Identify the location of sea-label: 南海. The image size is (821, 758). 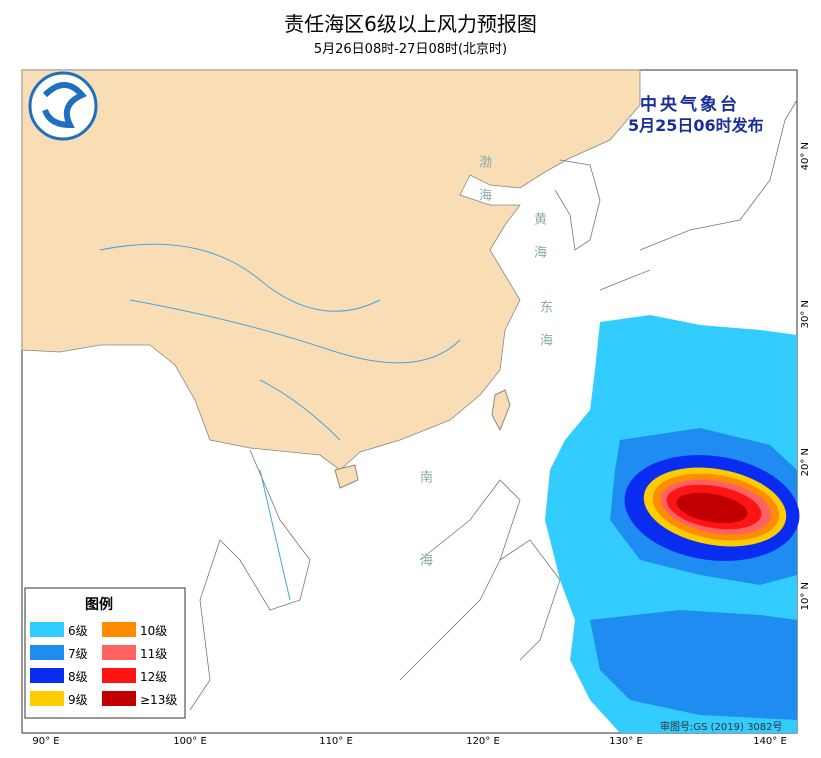
(424, 553).